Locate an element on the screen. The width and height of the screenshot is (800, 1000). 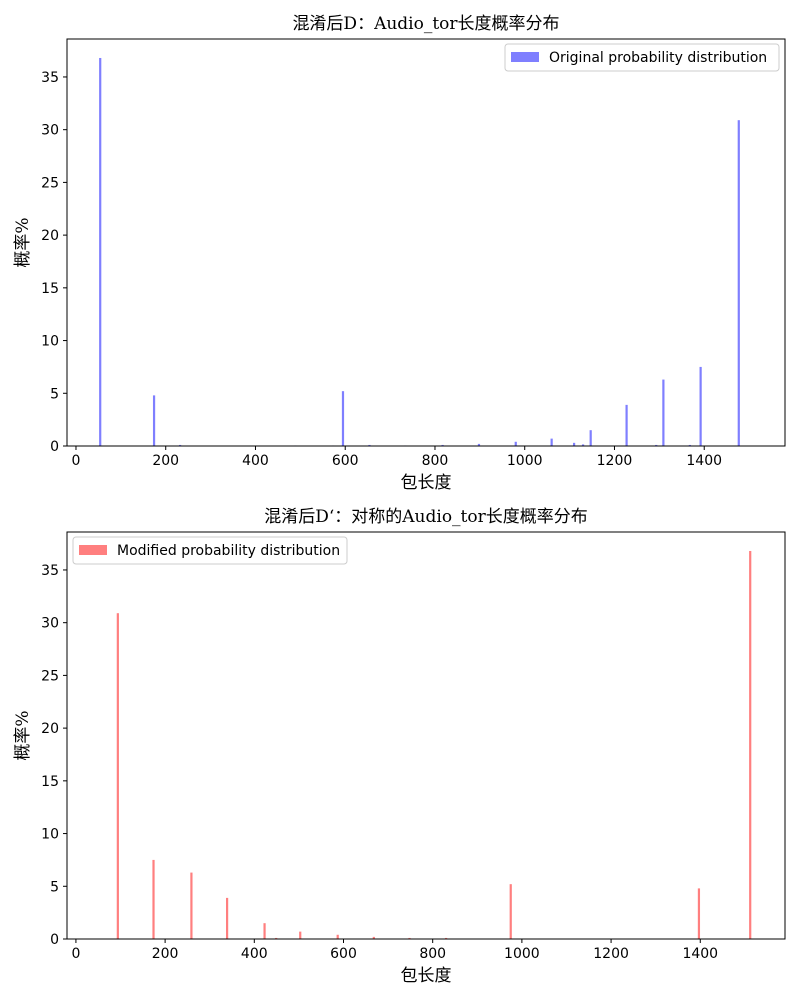
legend-label: Original probability distribution is located at coordinates (658, 58).